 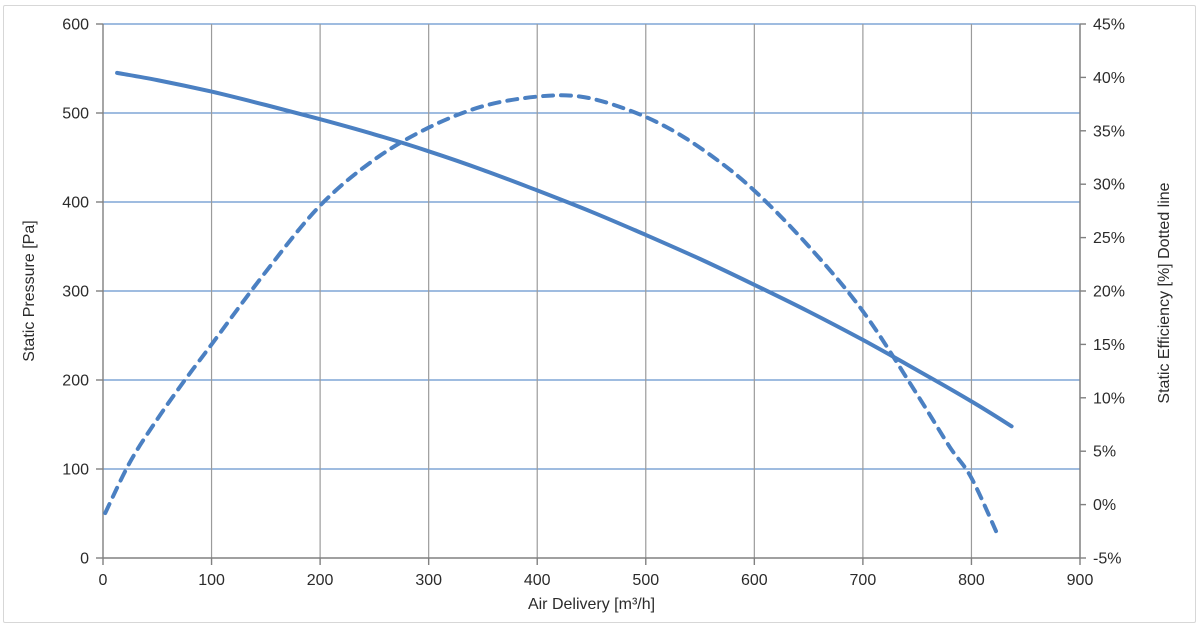 What do you see at coordinates (320, 580) in the screenshot?
I see `x-tick-label: 200` at bounding box center [320, 580].